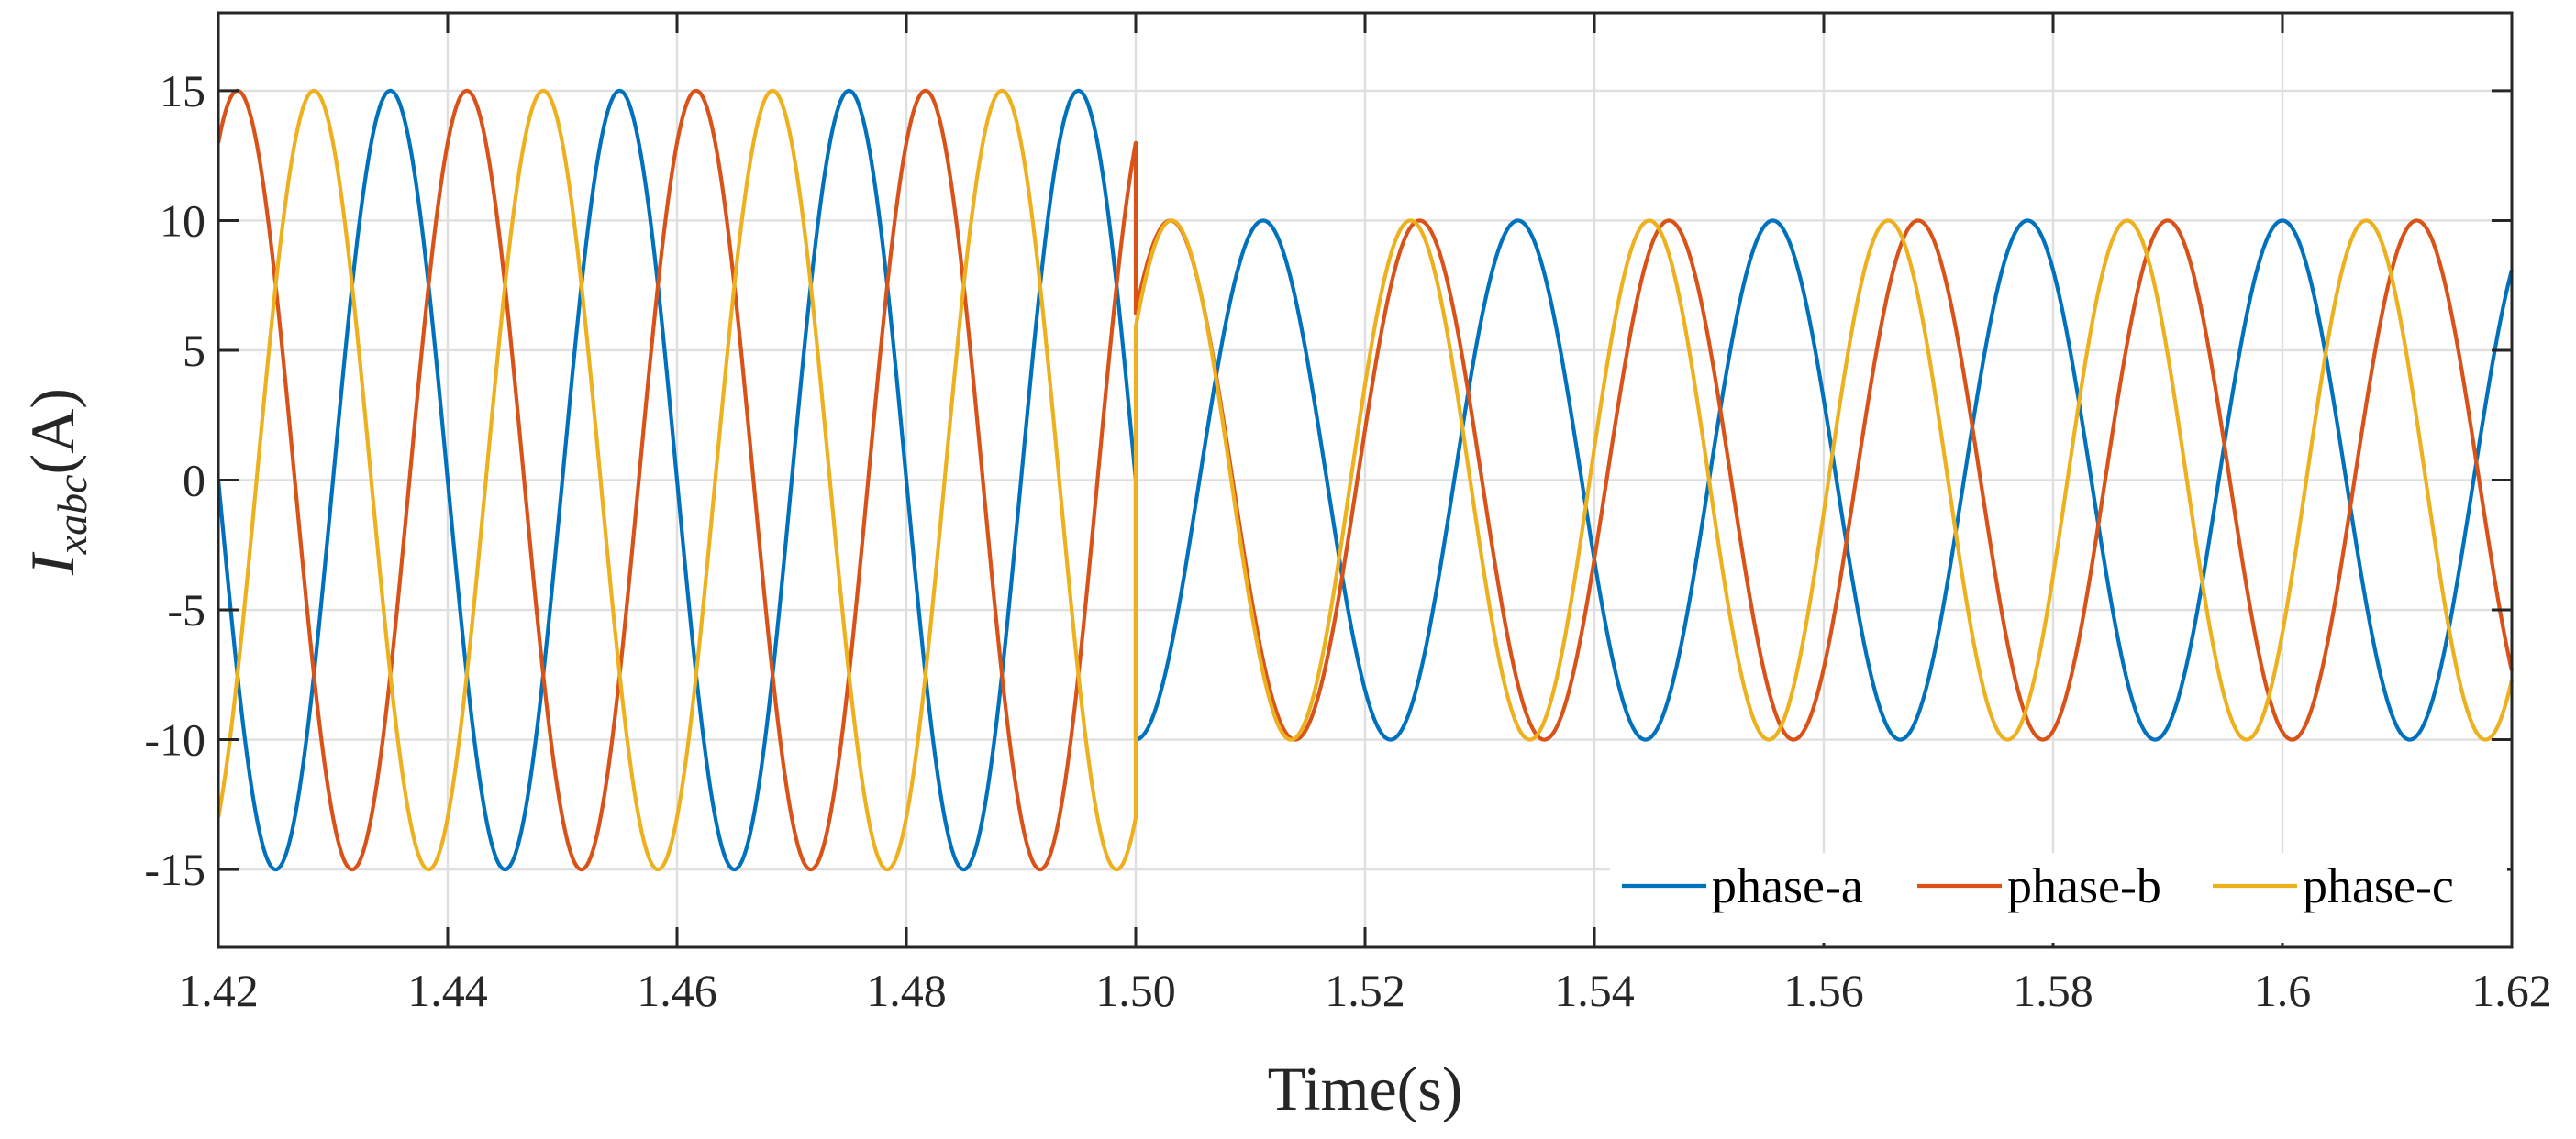 Image resolution: width=2576 pixels, height=1139 pixels. I want to click on svg-text: Ixabc(A), so click(56, 482).